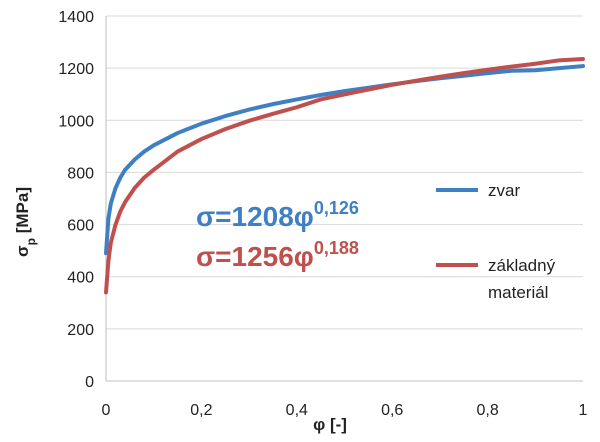 The image size is (600, 442). What do you see at coordinates (22, 251) in the screenshot?
I see `y-axis-label-main: σ` at bounding box center [22, 251].